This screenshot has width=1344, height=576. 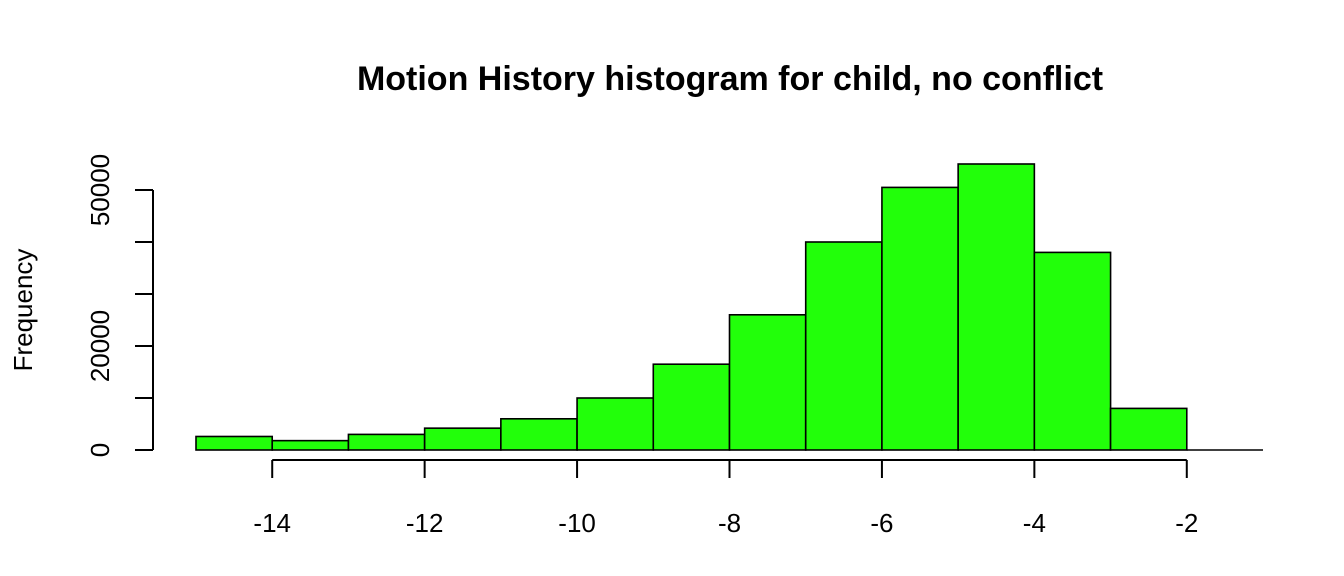 What do you see at coordinates (729, 523) in the screenshot?
I see `x-tick-label: -8` at bounding box center [729, 523].